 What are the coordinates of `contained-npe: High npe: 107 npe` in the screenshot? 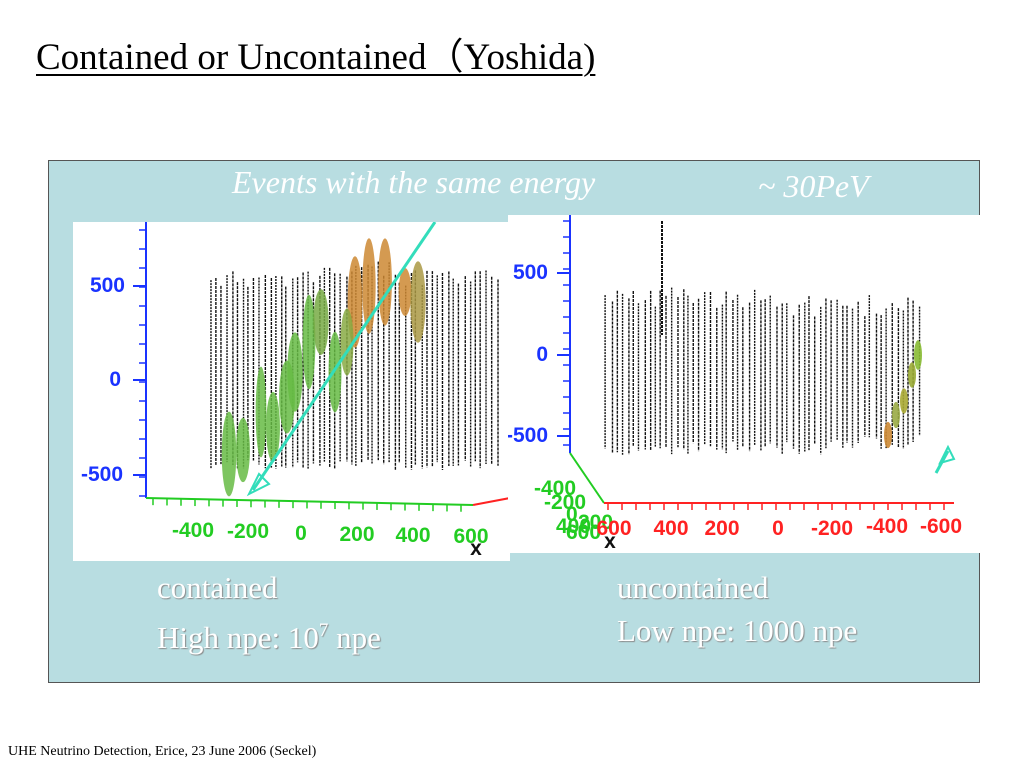 It's located at (269, 637).